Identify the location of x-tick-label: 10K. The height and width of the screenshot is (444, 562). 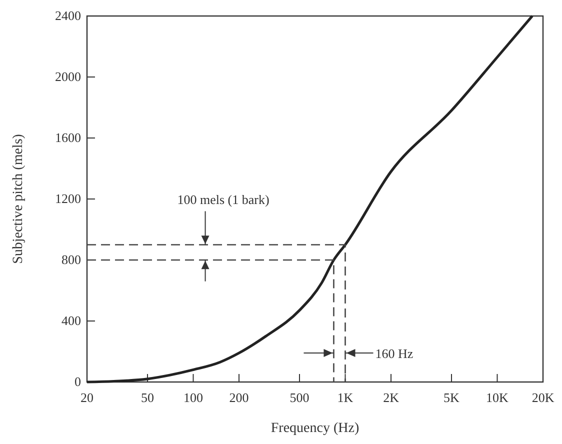
(498, 398).